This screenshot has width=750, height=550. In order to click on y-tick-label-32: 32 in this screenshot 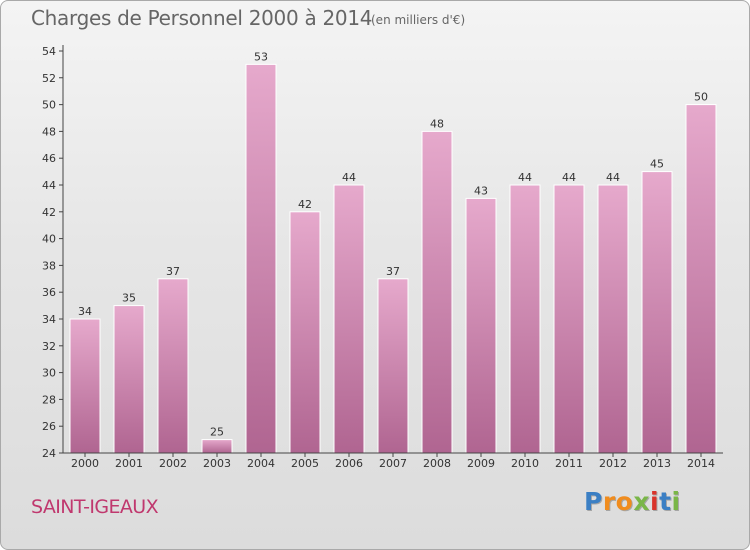, I will do `click(49, 346)`.